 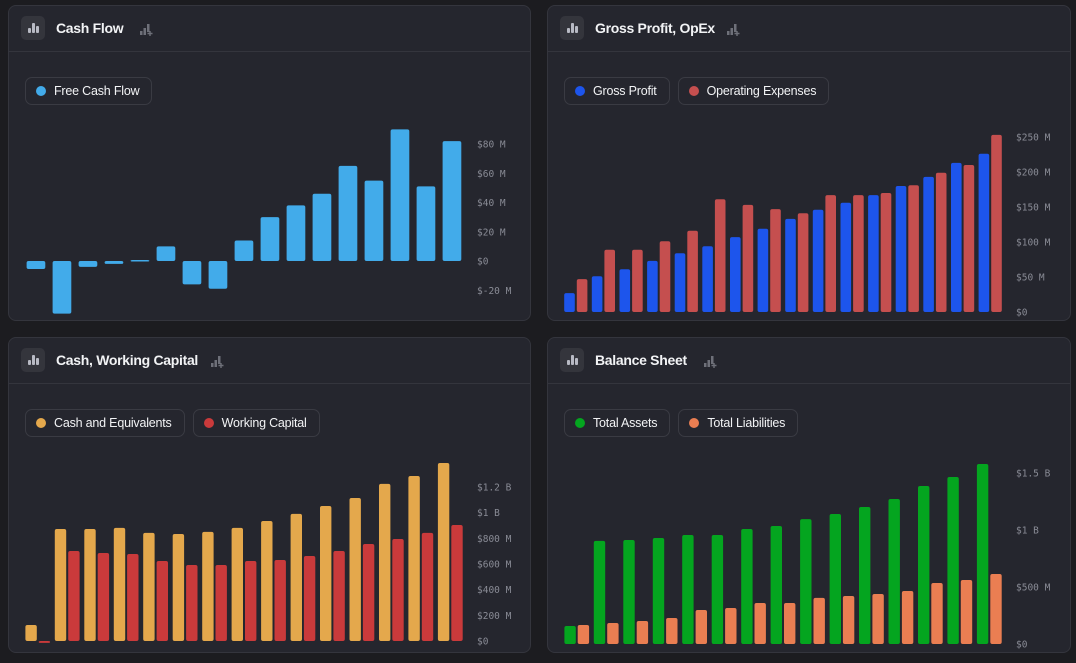 What do you see at coordinates (256, 423) in the screenshot?
I see `legend-item: Working Capital` at bounding box center [256, 423].